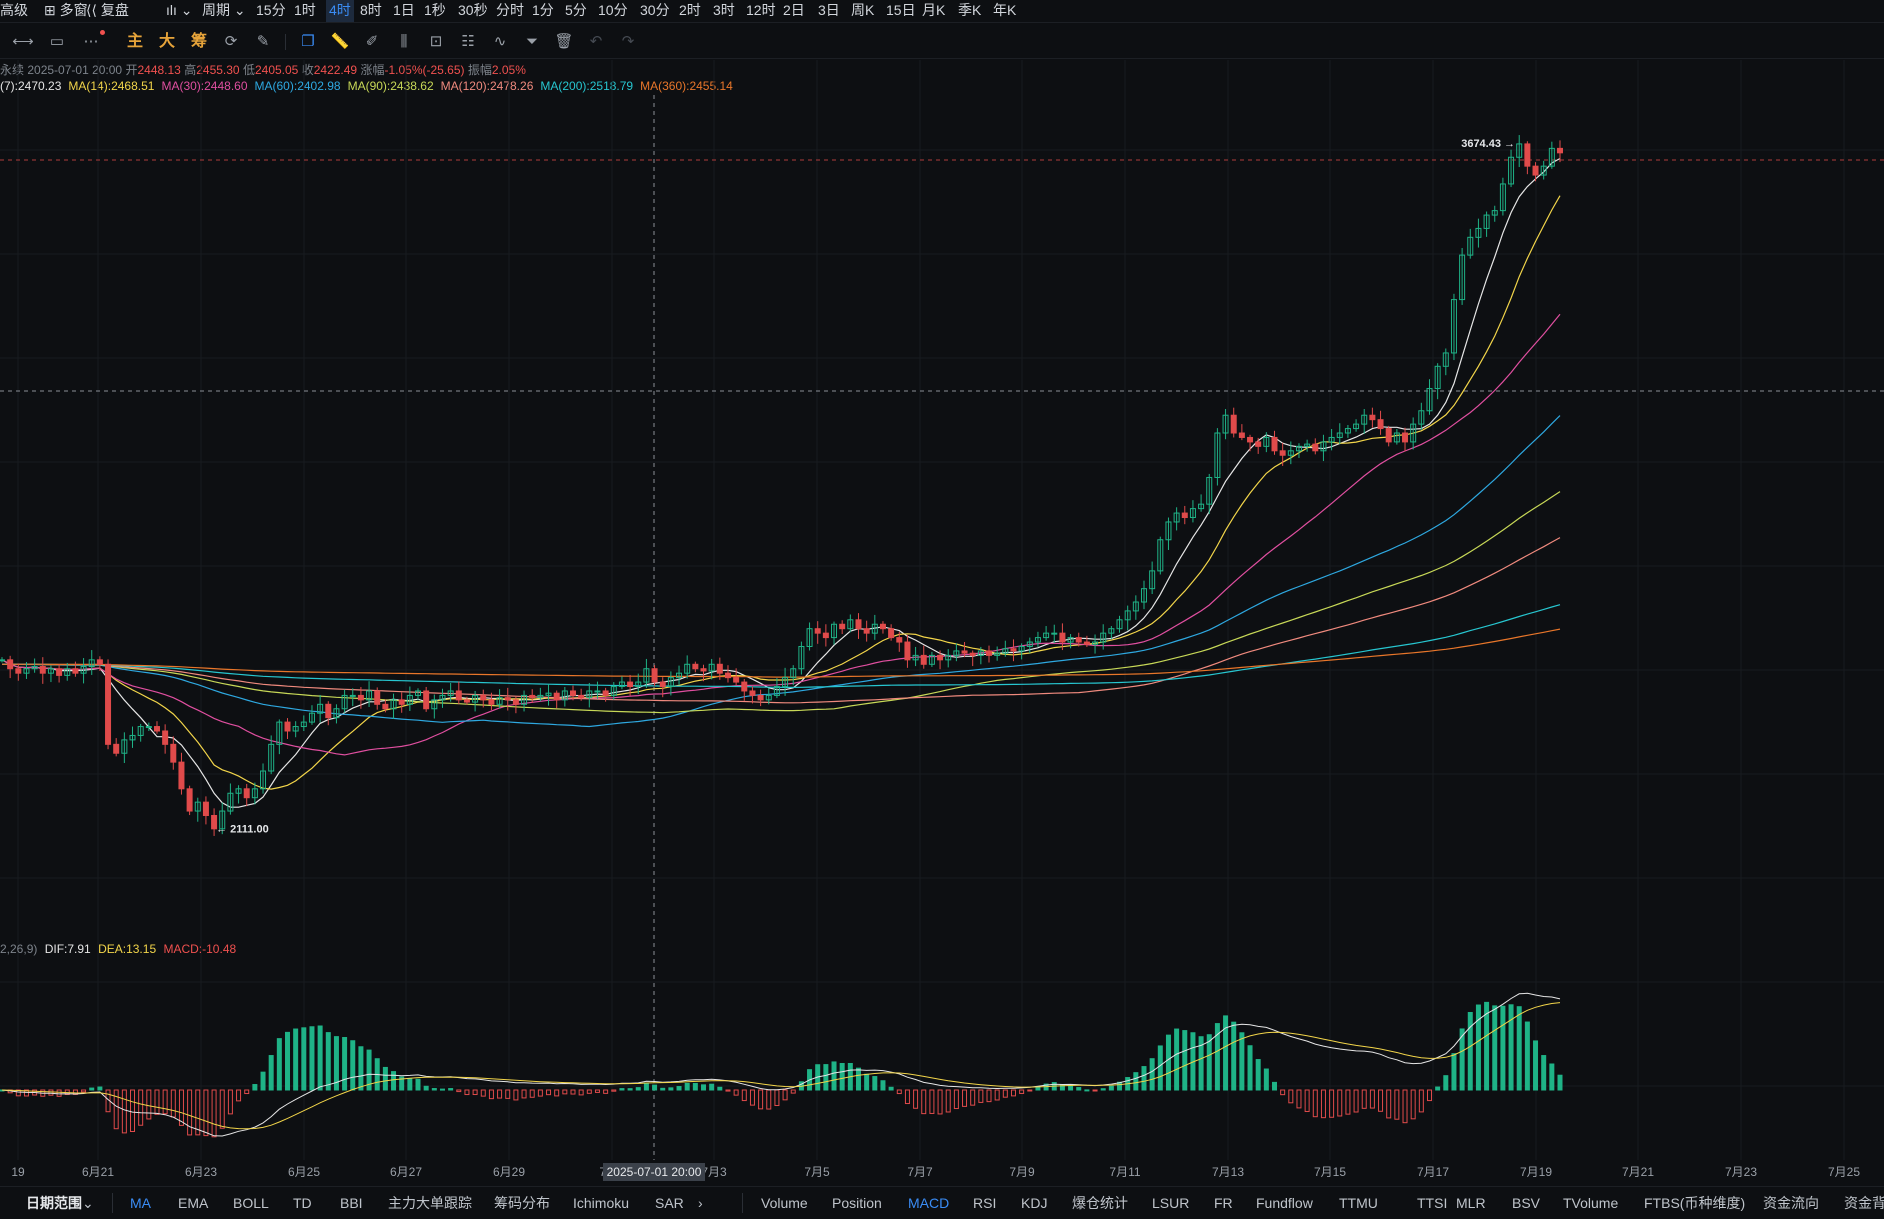 The width and height of the screenshot is (1884, 1219). Describe the element at coordinates (1005, 10) in the screenshot. I see `period-item: 年K` at that location.